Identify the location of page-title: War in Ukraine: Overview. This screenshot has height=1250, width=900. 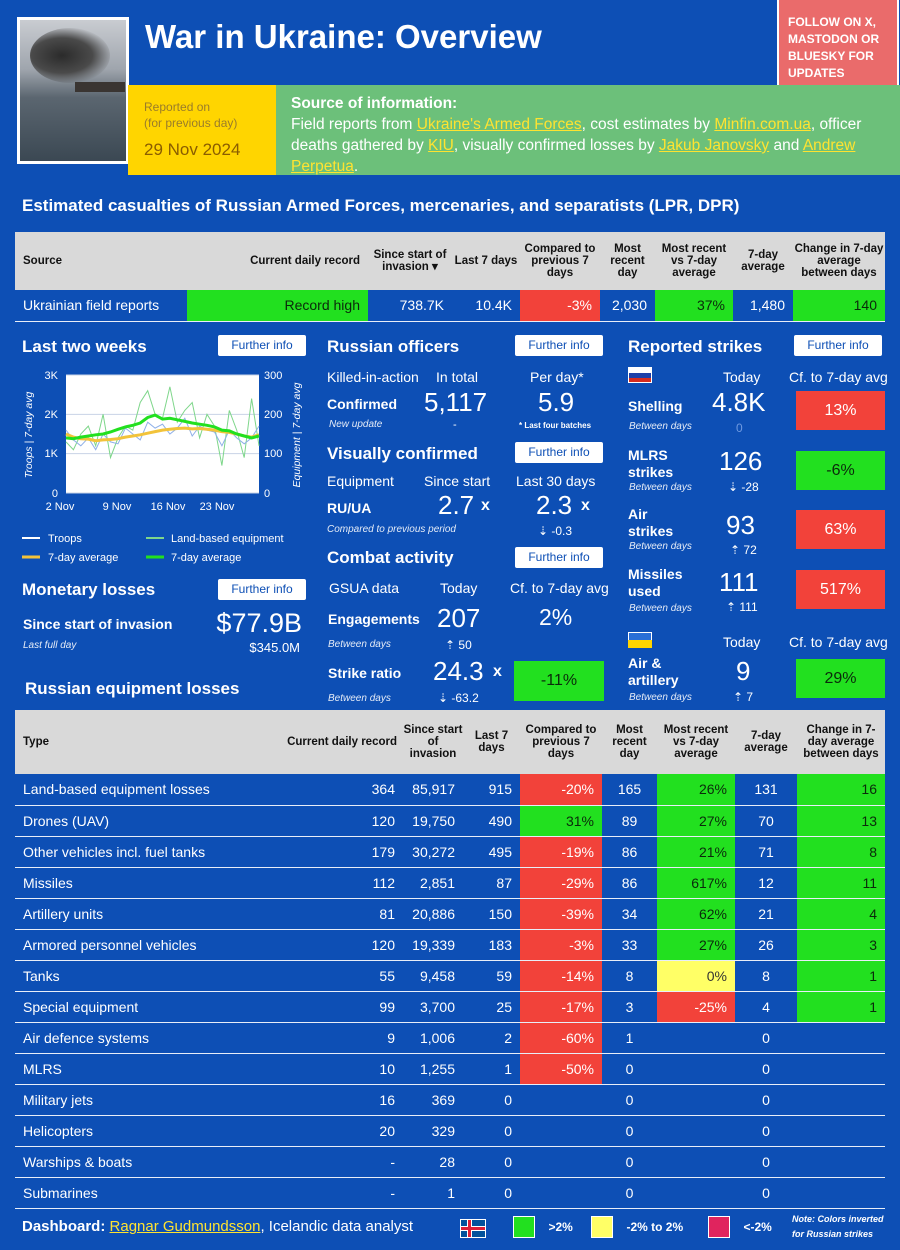
(343, 36).